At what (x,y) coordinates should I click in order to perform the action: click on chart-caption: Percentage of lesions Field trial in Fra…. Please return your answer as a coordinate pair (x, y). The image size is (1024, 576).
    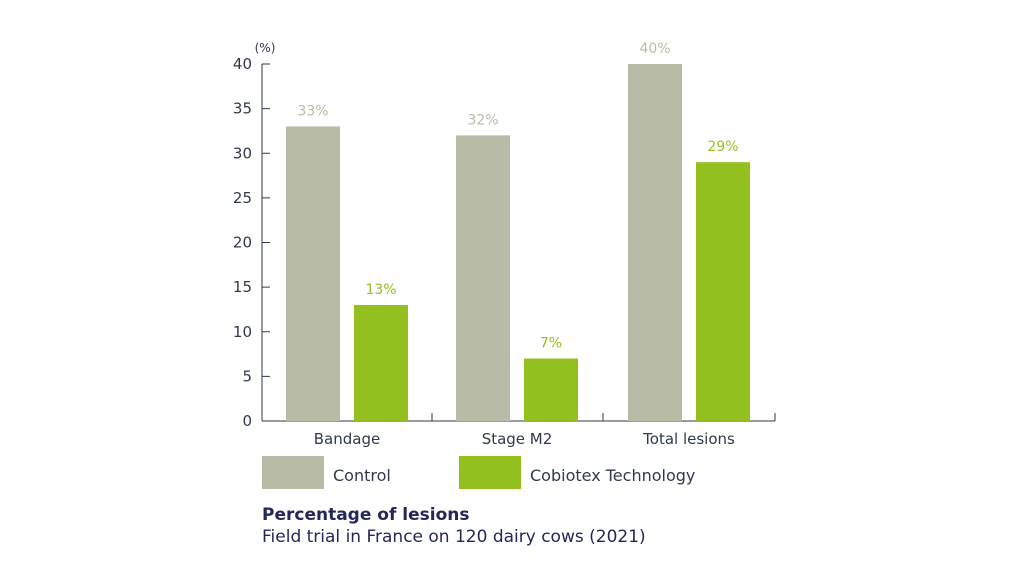
    Looking at the image, I should click on (612, 526).